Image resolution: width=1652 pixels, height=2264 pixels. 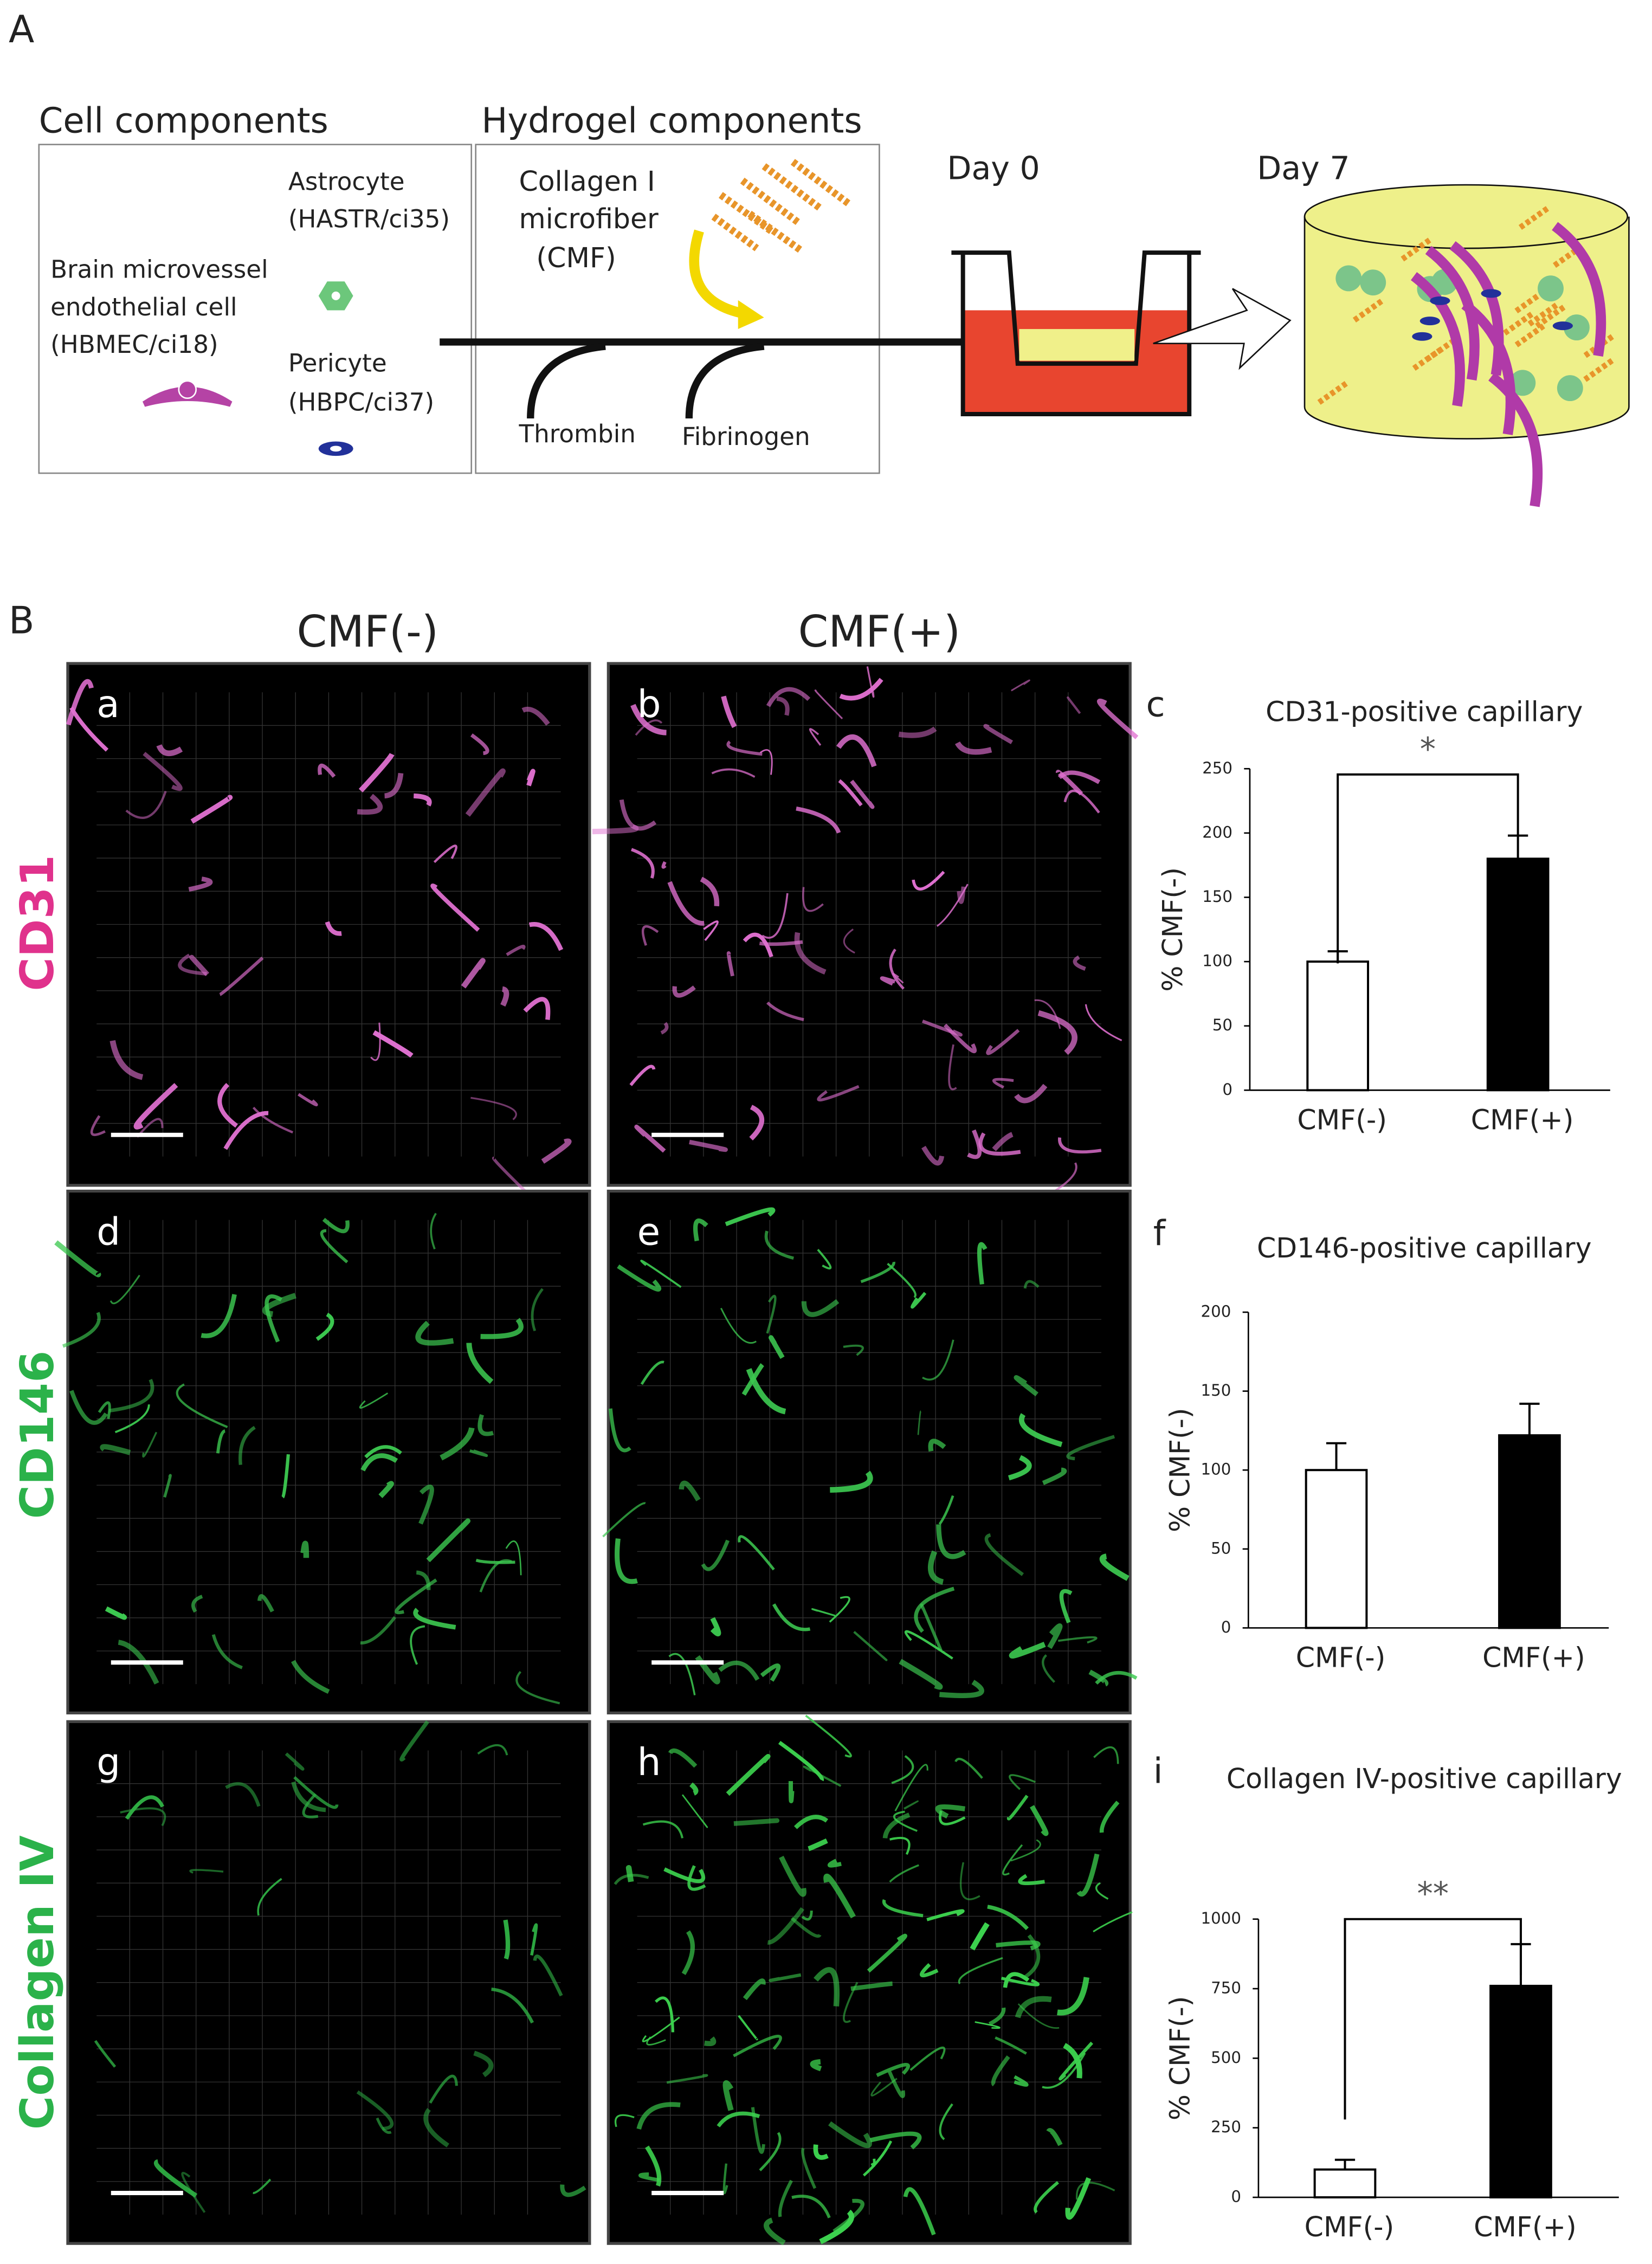 I want to click on y-tick-label: 0, so click(x=1226, y=1627).